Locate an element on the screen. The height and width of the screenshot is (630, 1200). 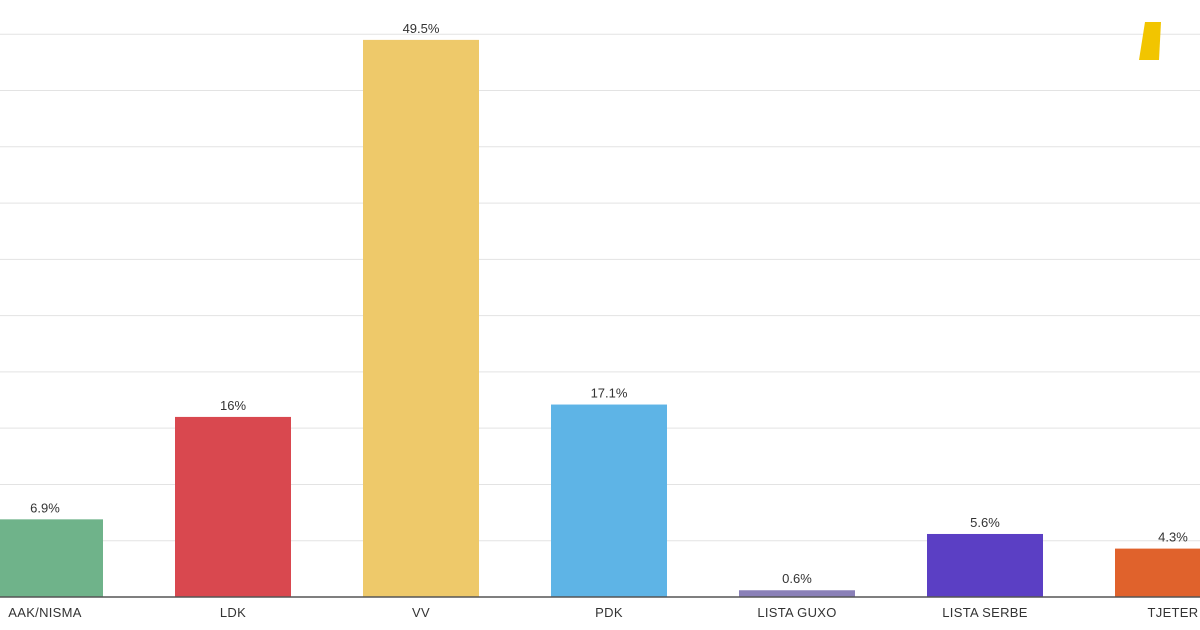
value-label: 0.6% is located at coordinates (797, 578).